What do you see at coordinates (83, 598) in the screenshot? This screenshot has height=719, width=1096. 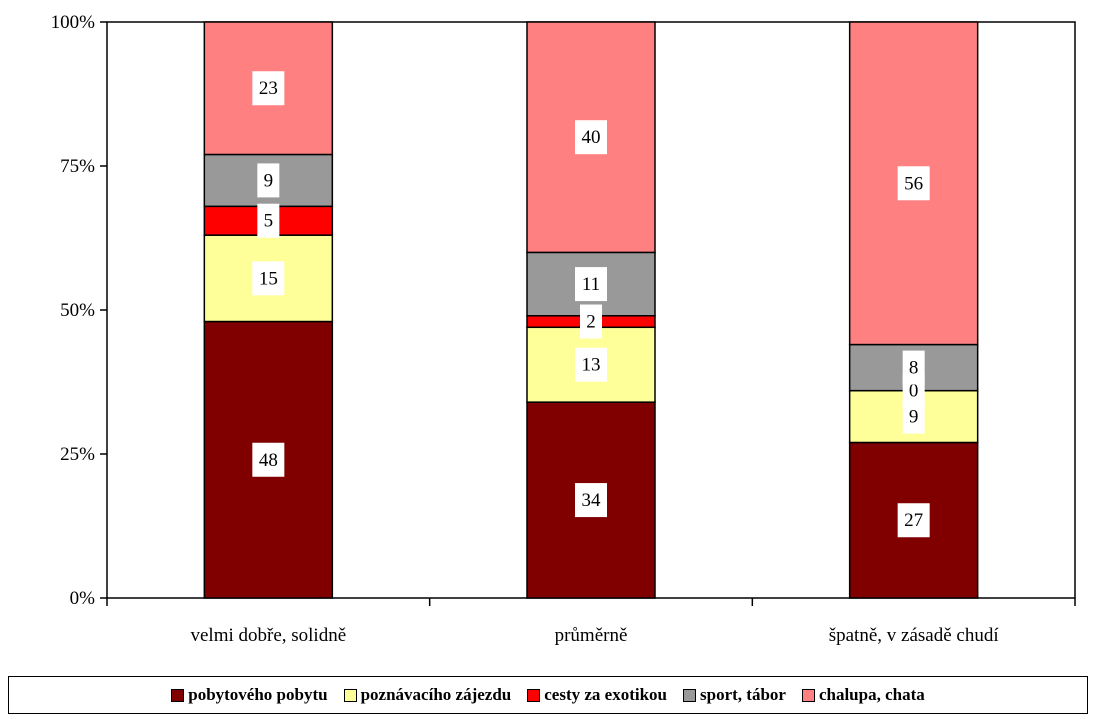 I see `y-tick-label: 0%` at bounding box center [83, 598].